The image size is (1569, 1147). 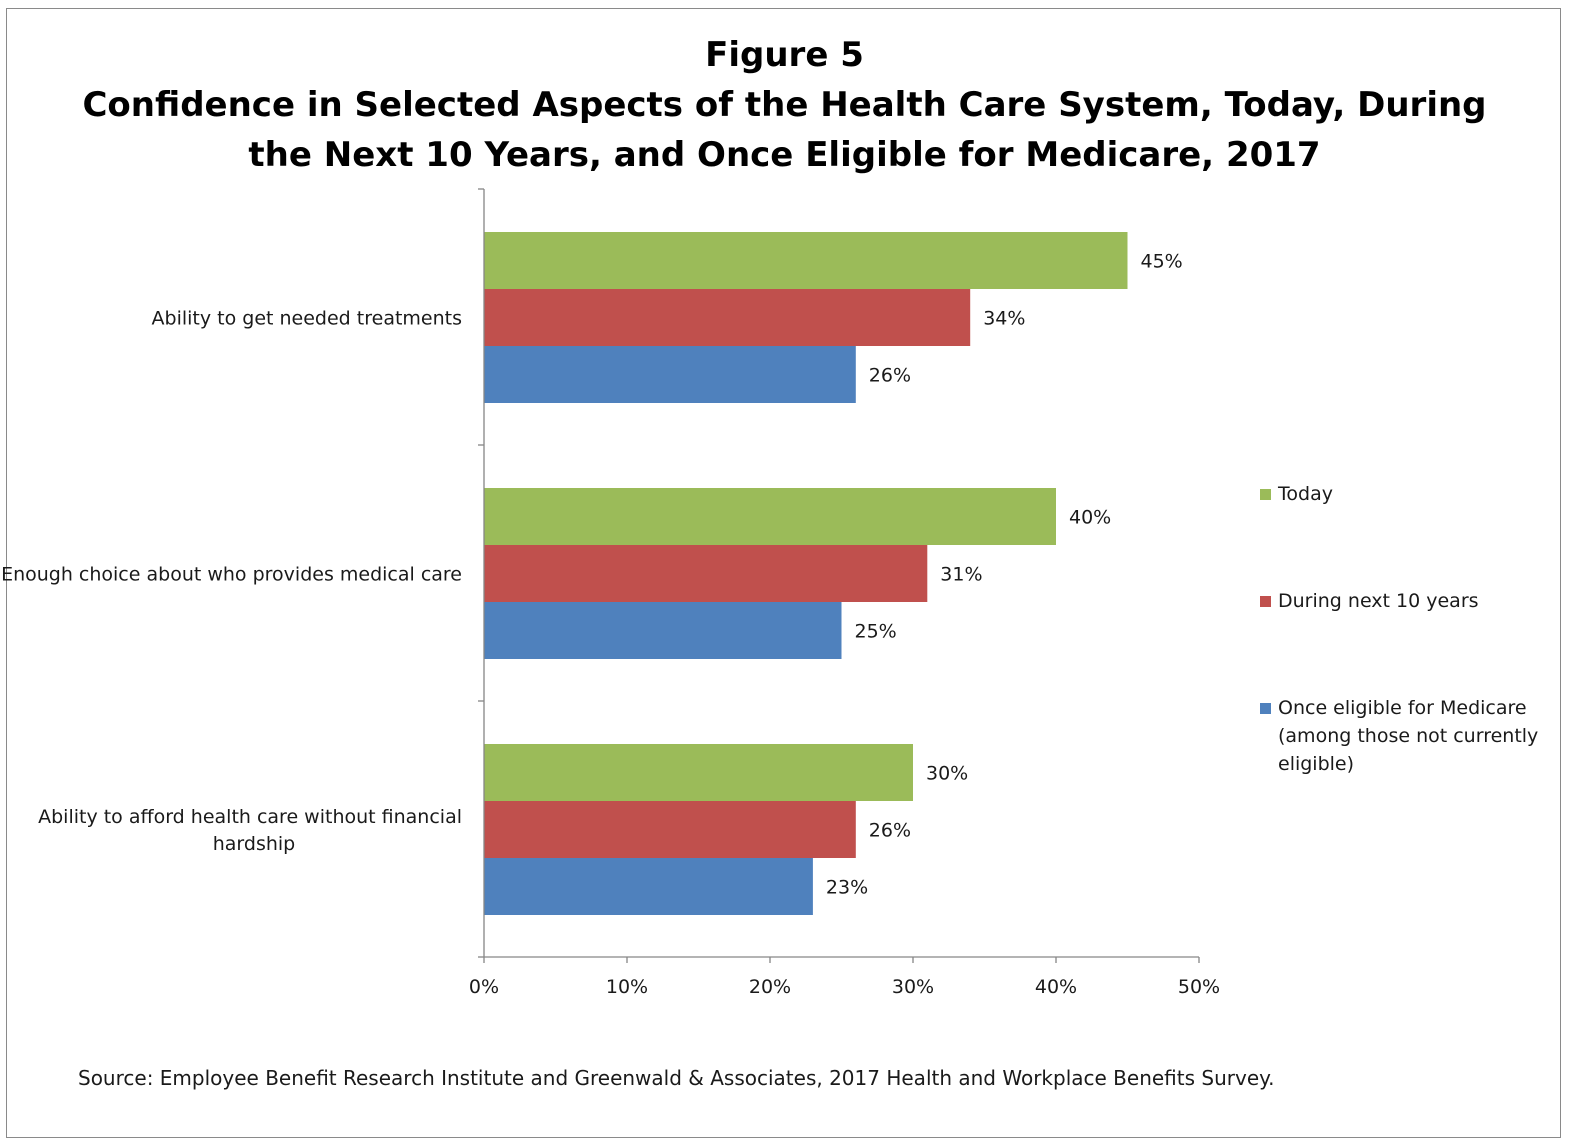 What do you see at coordinates (947, 774) in the screenshot?
I see `data-label: 30%` at bounding box center [947, 774].